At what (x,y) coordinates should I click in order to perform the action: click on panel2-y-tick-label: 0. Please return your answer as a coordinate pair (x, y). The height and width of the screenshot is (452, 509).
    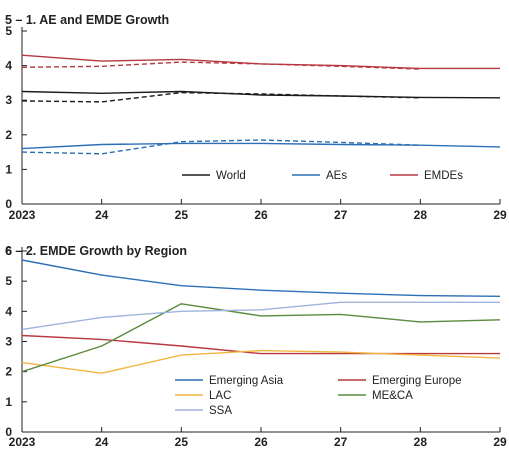
    Looking at the image, I should click on (8, 432).